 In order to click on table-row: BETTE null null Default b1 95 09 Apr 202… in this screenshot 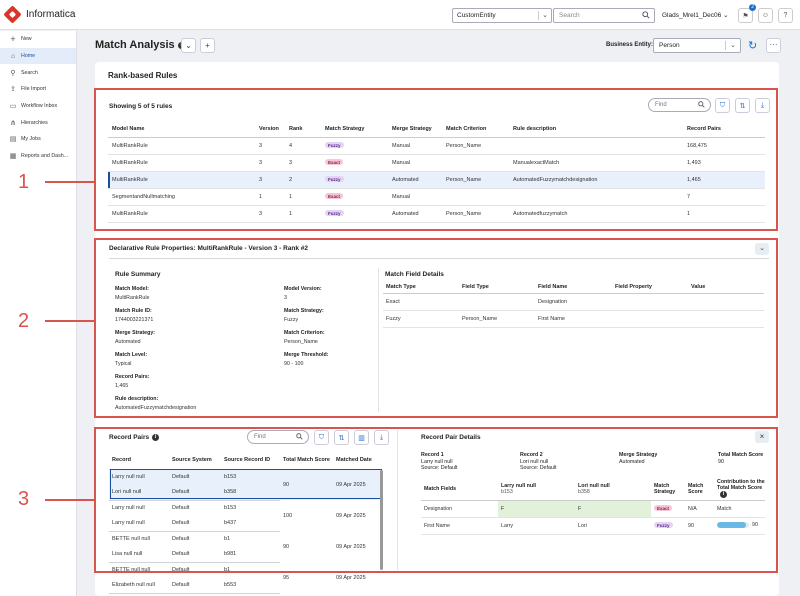, I will do `click(245, 571)`.